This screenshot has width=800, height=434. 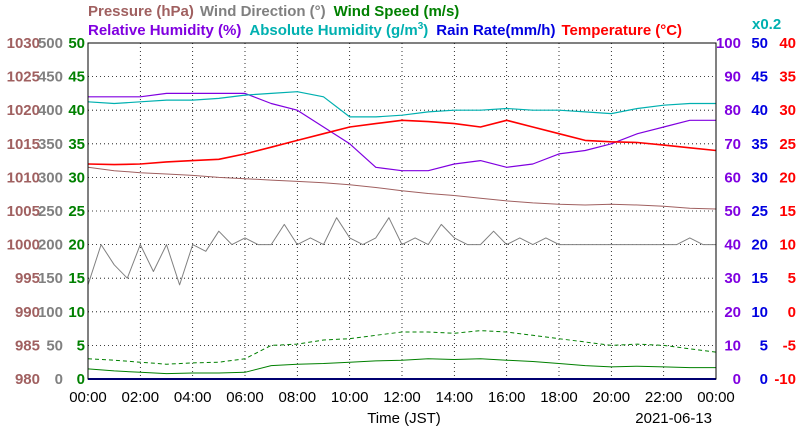 What do you see at coordinates (23, 144) in the screenshot?
I see `y-tick-pressure: 1015` at bounding box center [23, 144].